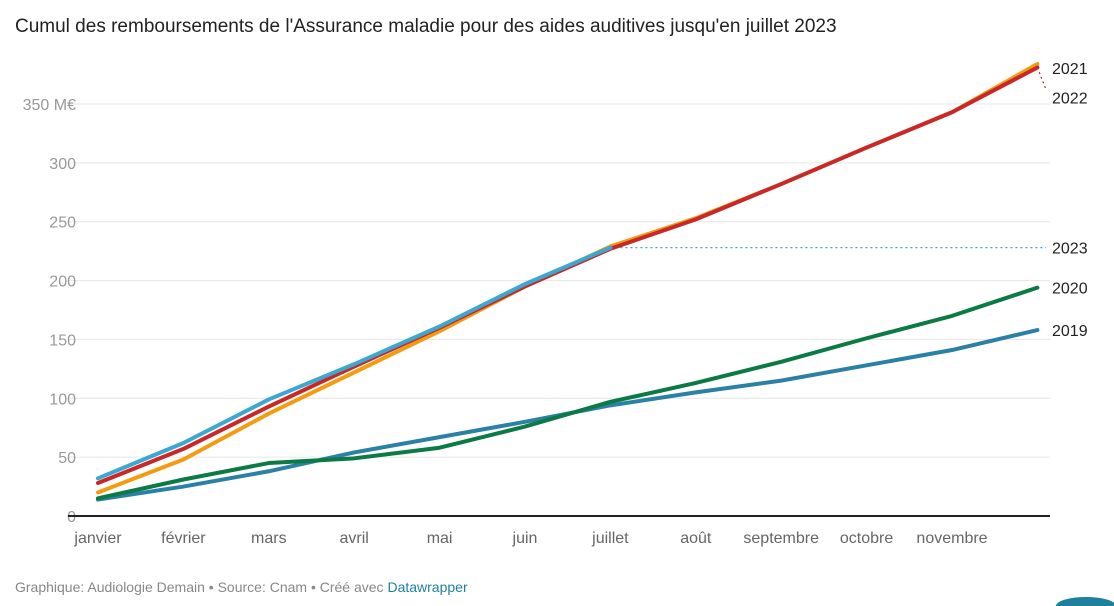 This screenshot has height=606, width=1114. What do you see at coordinates (49, 105) in the screenshot?
I see `y-tick-label: 350 M€` at bounding box center [49, 105].